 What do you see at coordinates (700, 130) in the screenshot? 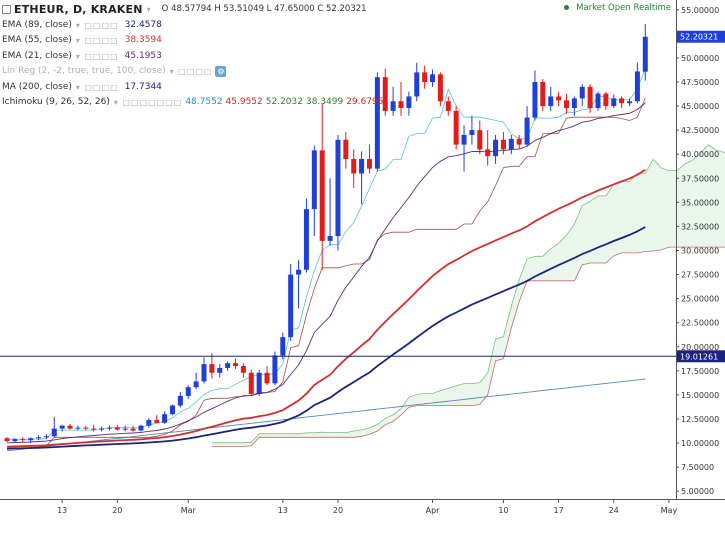
I see `y-tick-label: 42.50000` at bounding box center [700, 130].